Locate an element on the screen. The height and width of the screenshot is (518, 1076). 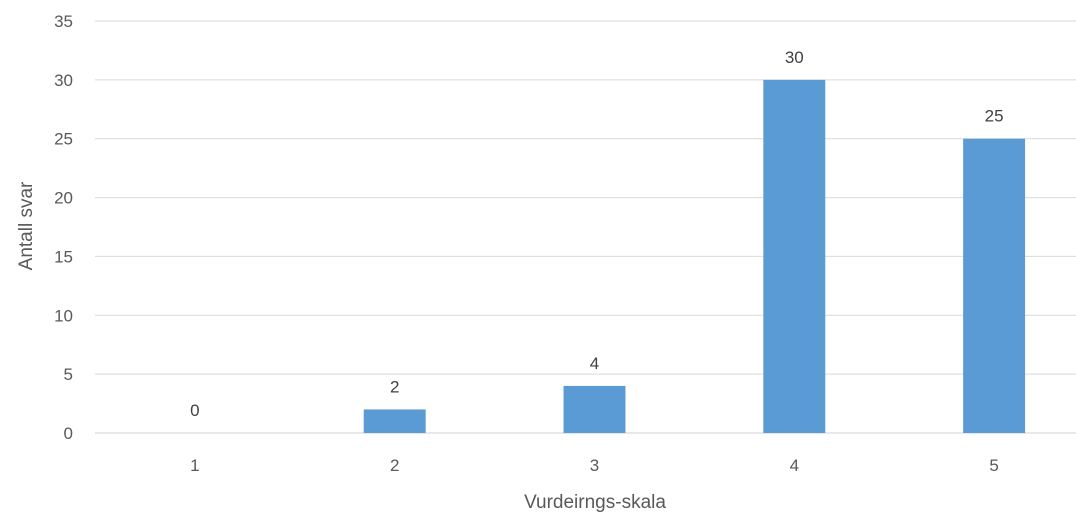
y-tick-label: 20 is located at coordinates (63, 198).